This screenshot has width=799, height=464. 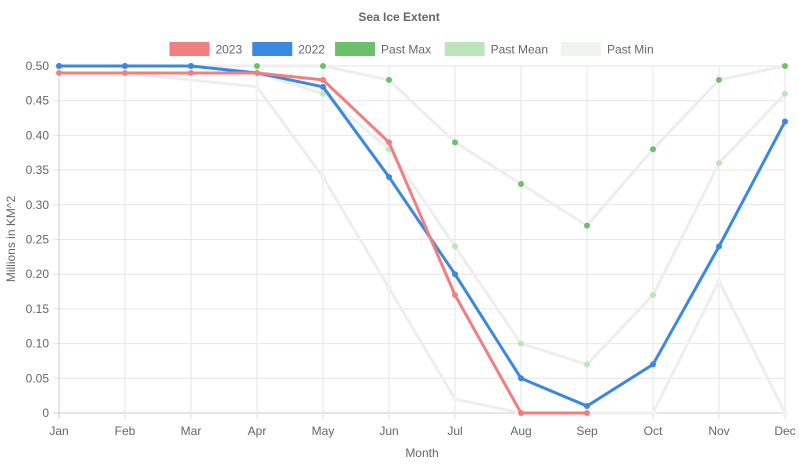 I want to click on x-axis-title: Month, so click(x=421, y=453).